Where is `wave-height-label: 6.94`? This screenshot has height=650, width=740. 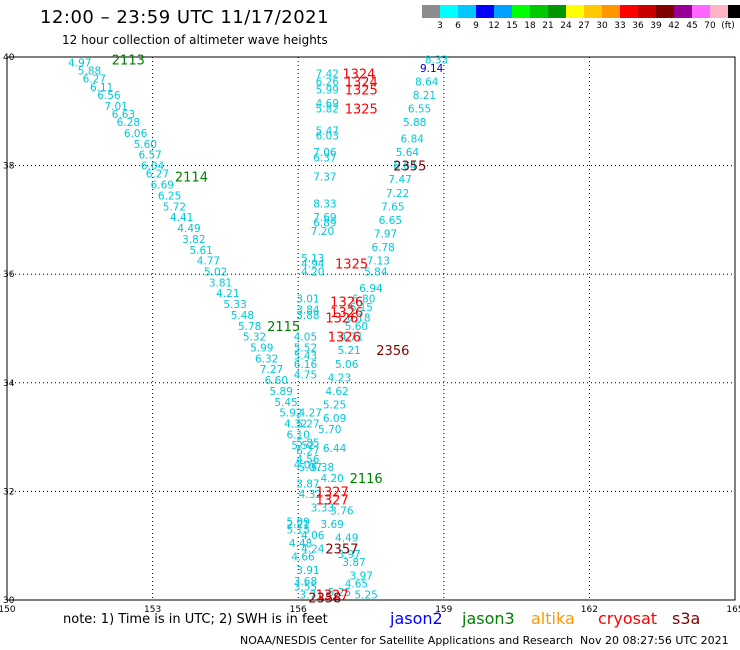
wave-height-label: 6.94 is located at coordinates (371, 289).